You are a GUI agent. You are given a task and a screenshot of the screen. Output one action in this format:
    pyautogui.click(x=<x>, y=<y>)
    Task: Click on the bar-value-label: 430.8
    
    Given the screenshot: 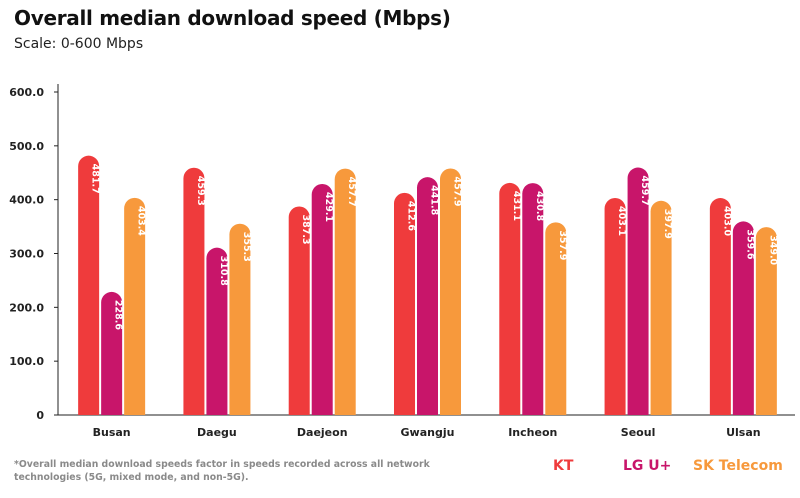 What is the action you would take?
    pyautogui.click(x=539, y=206)
    